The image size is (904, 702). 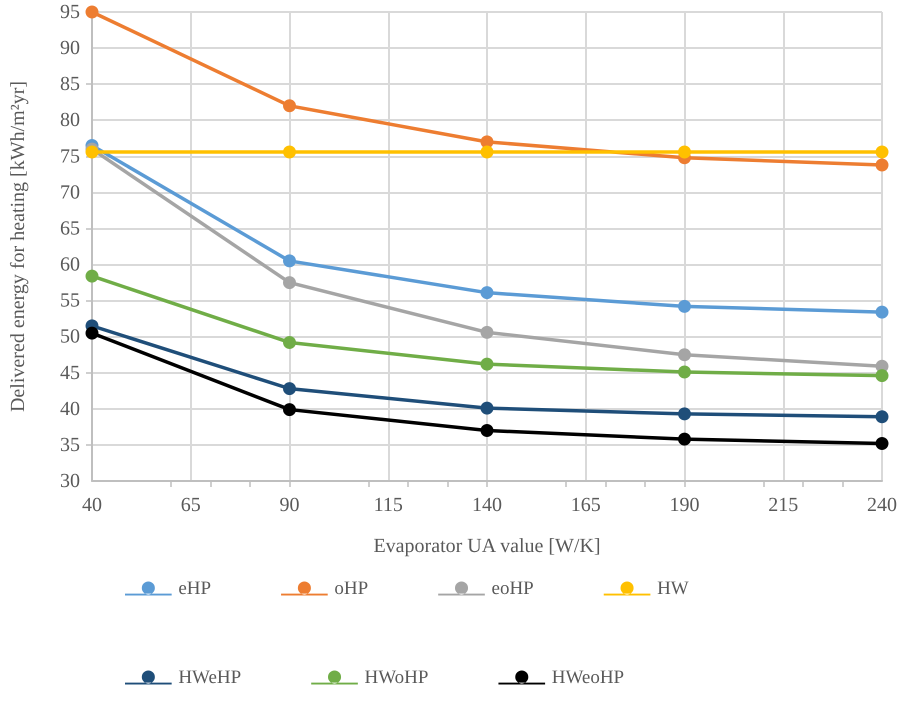 What do you see at coordinates (588, 677) in the screenshot?
I see `legend-label: HWeoHP` at bounding box center [588, 677].